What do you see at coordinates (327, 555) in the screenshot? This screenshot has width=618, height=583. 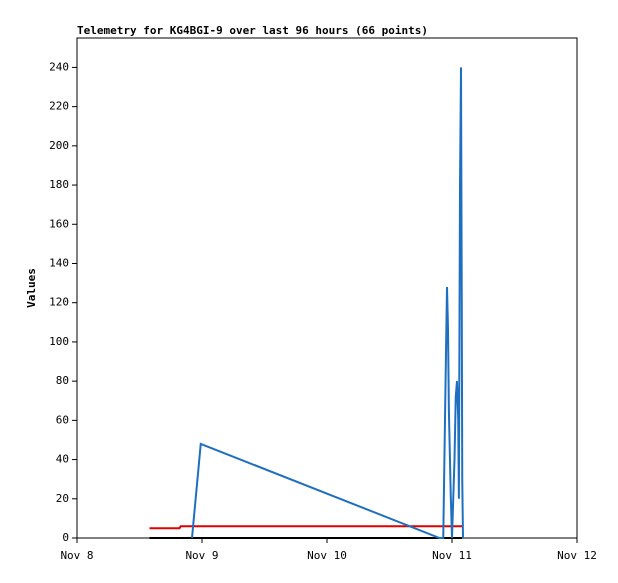 I see `x-tick-label: Nov 10` at bounding box center [327, 555].